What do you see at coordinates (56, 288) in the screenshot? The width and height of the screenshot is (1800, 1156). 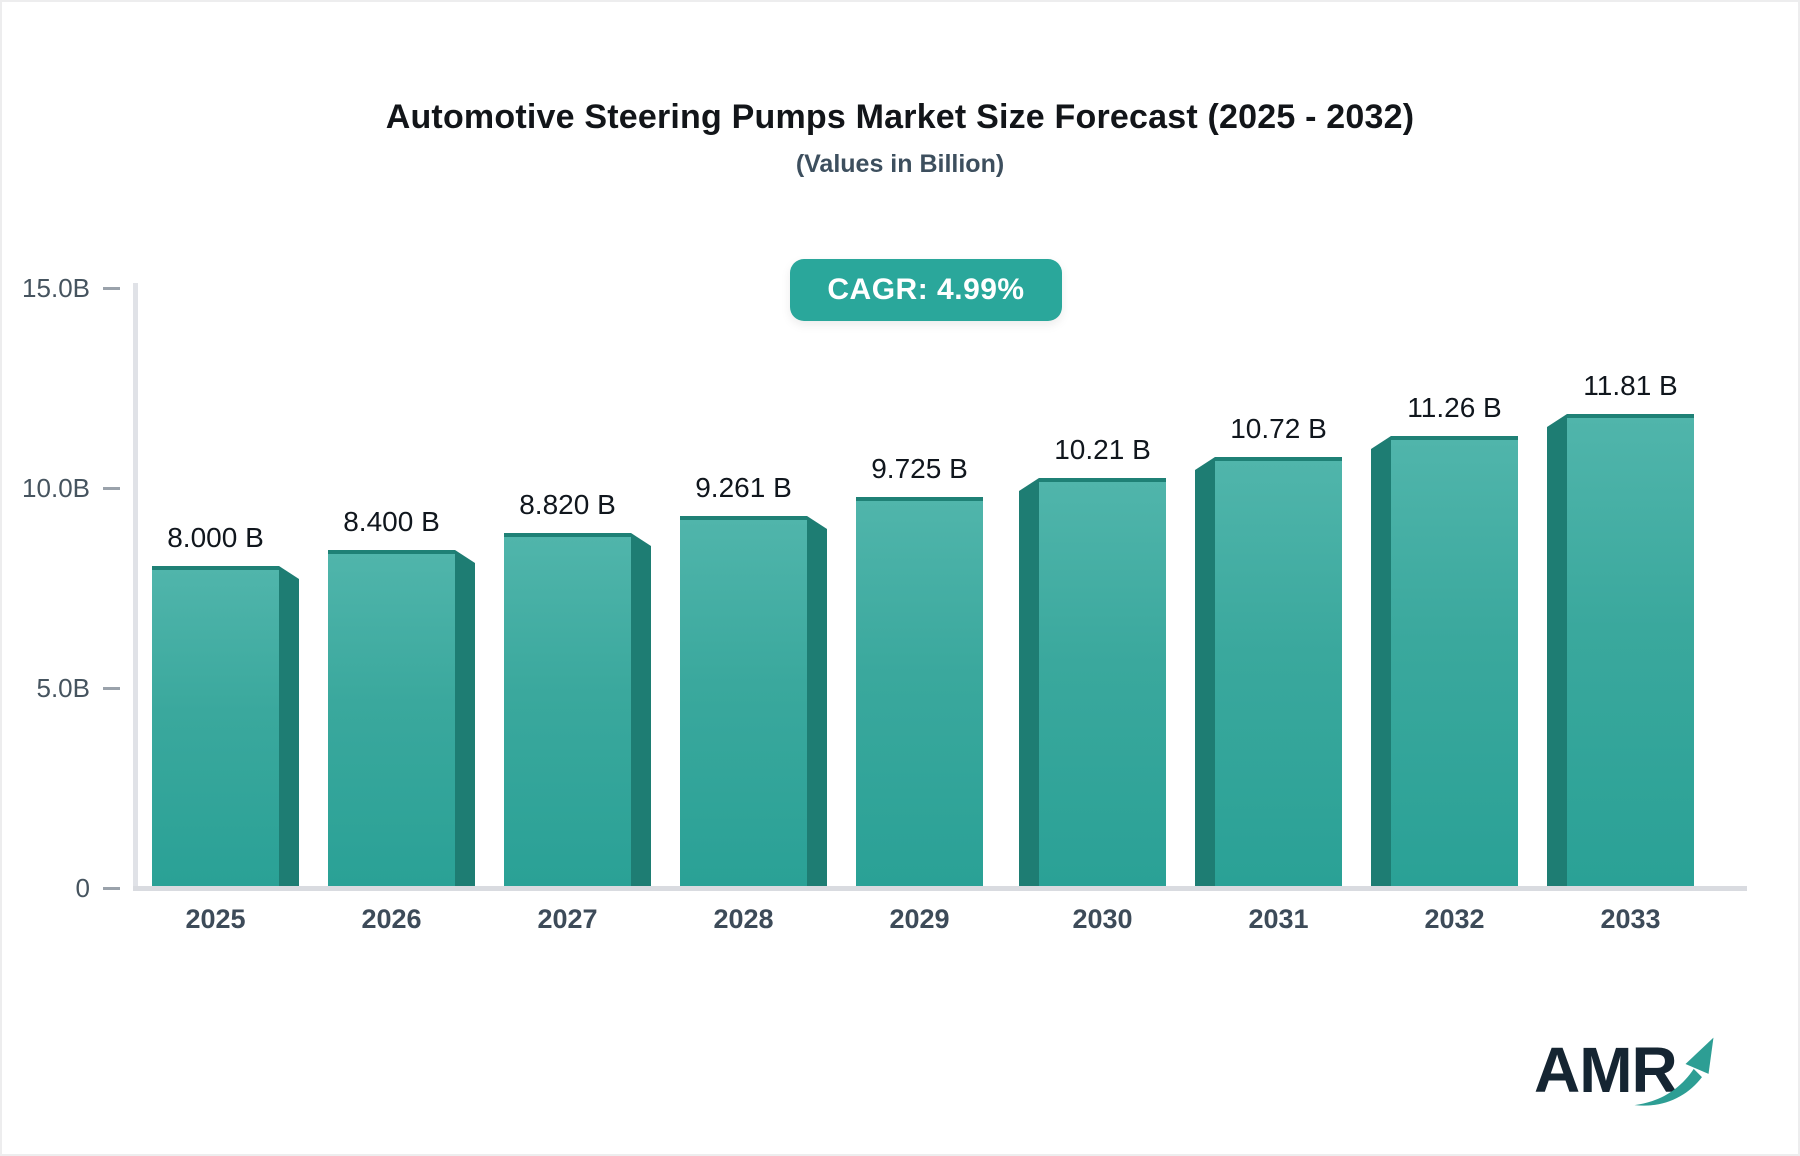 I see `y-tick-label: 15.0B` at bounding box center [56, 288].